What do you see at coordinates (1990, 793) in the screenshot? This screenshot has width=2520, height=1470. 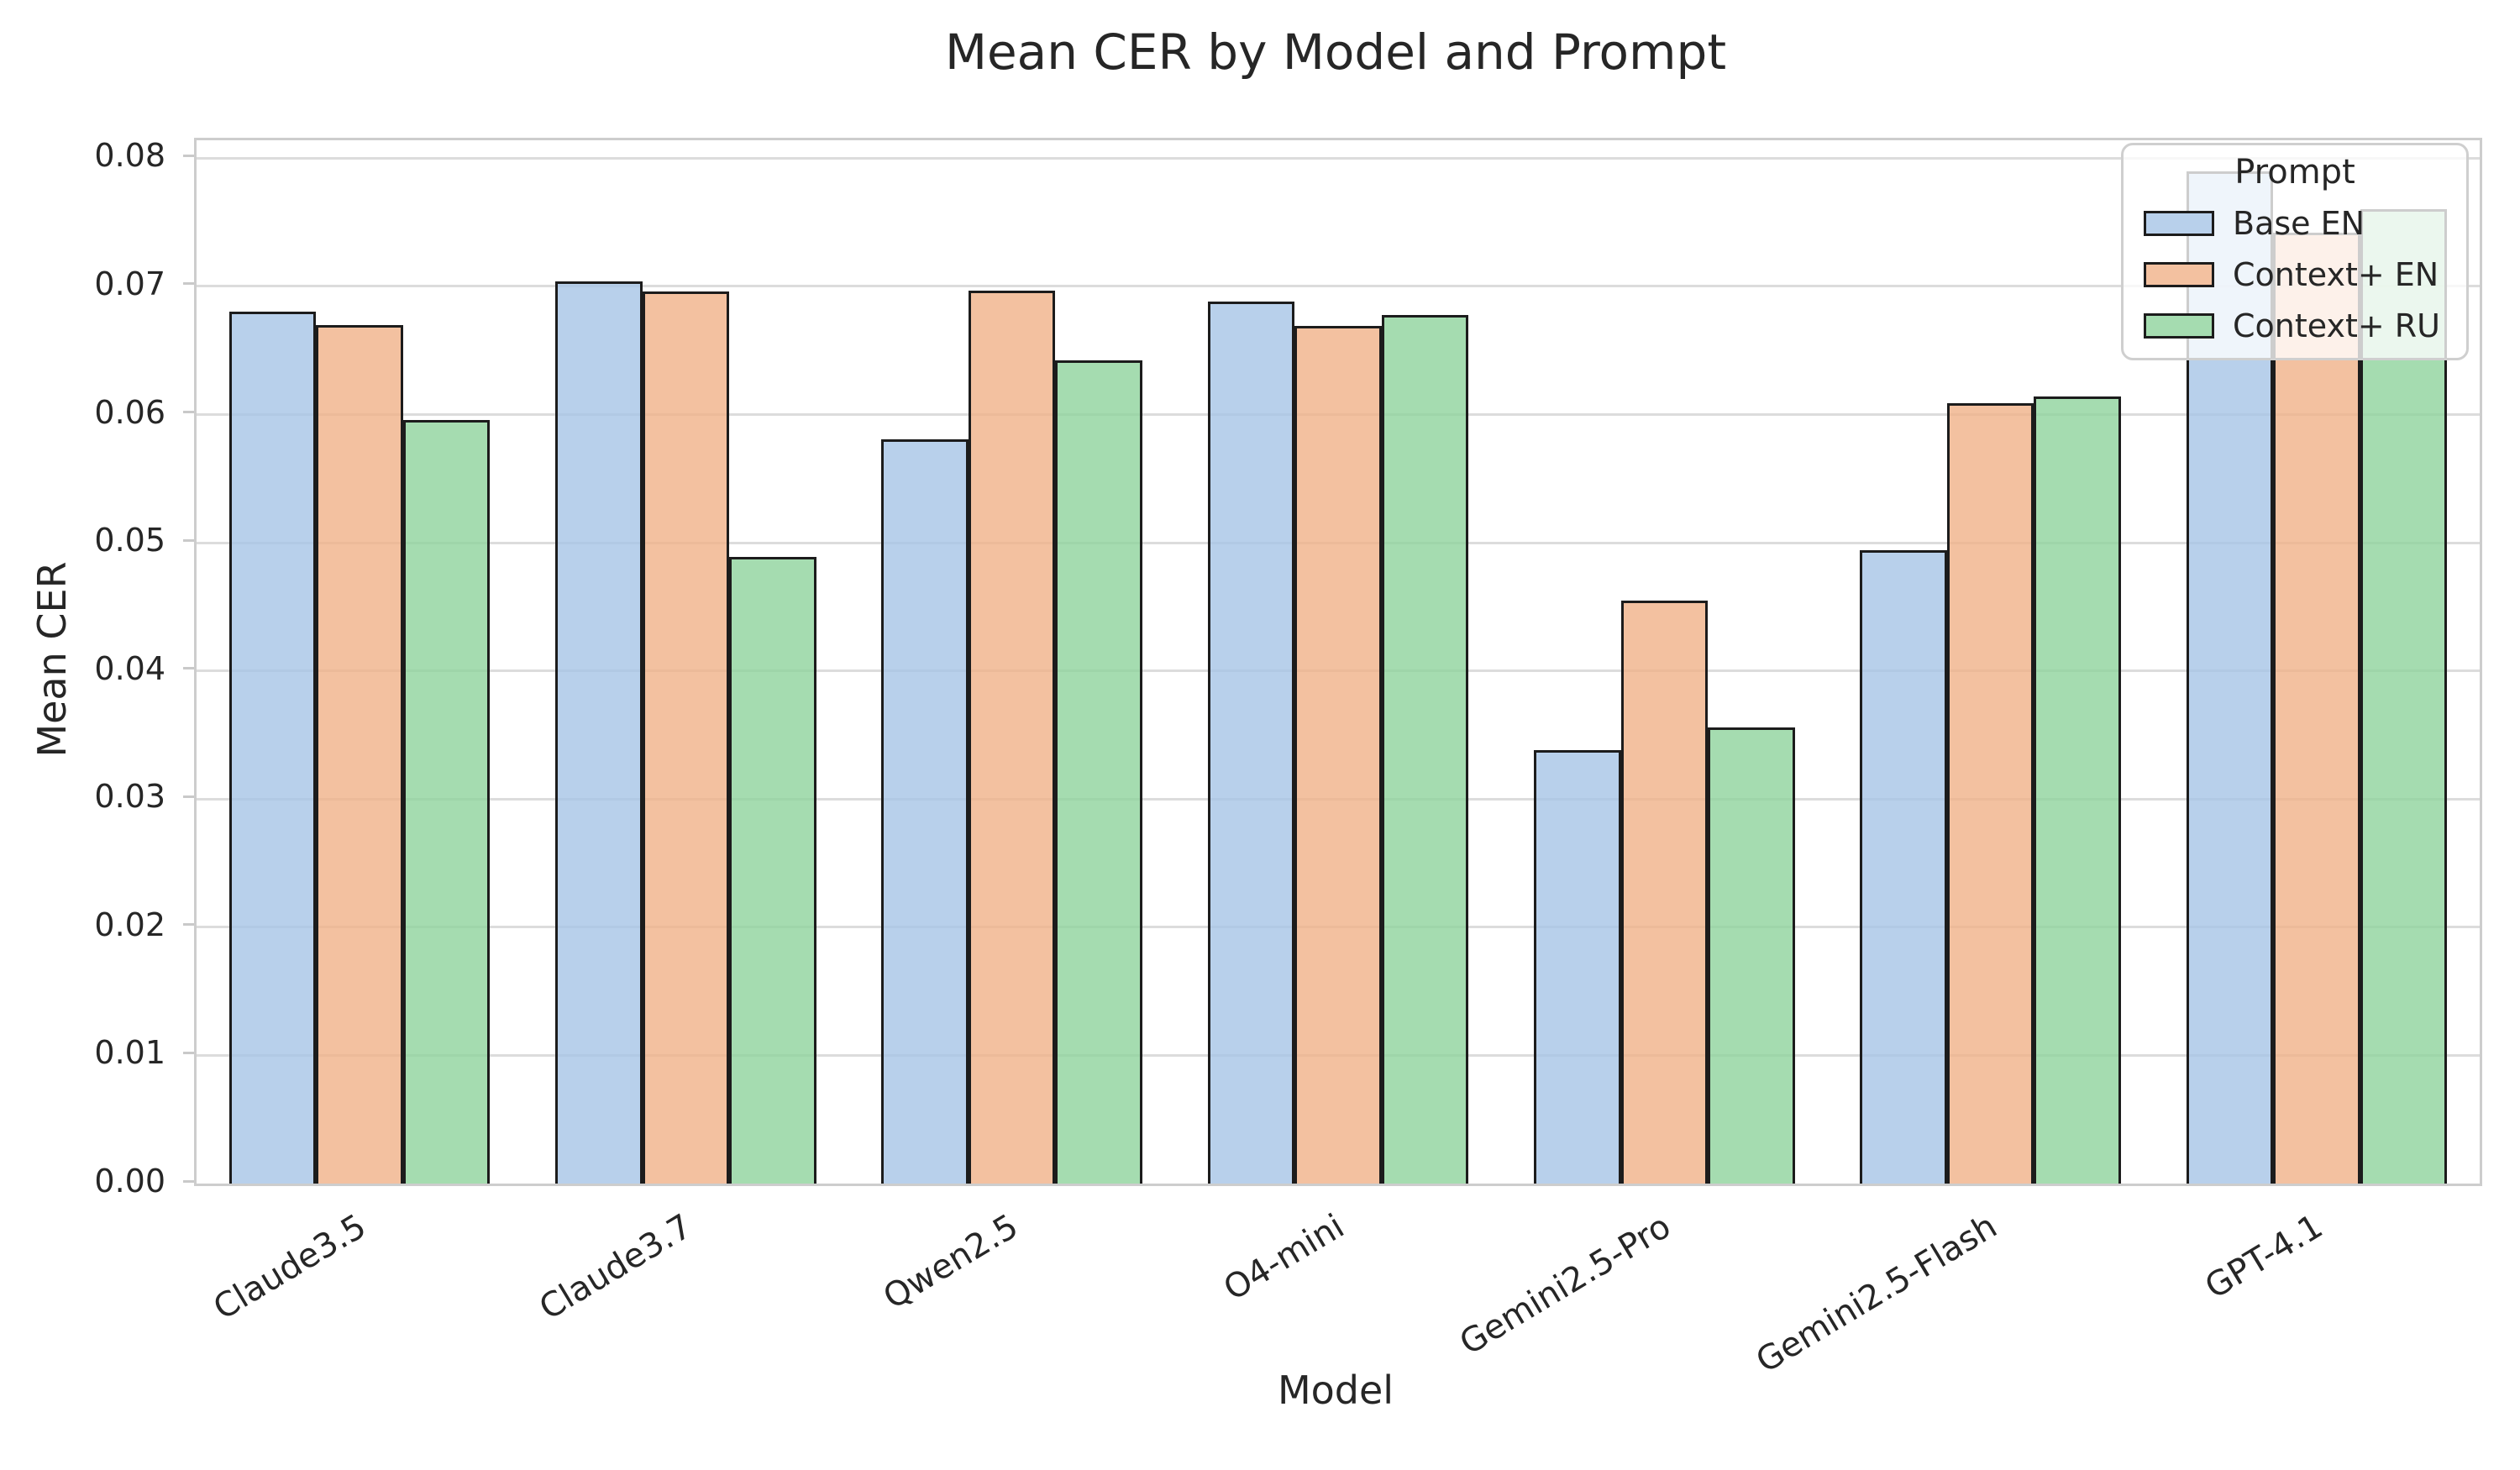 I see `bar-gemini2-5-flash-context-en` at bounding box center [1990, 793].